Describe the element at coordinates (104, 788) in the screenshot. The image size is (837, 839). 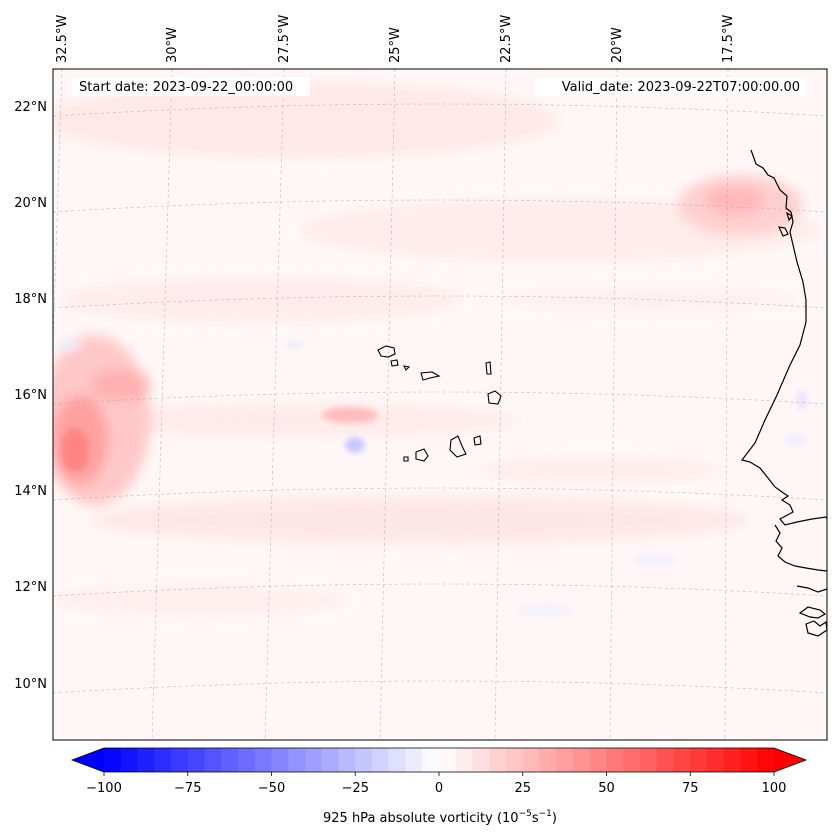
I see `colorbar-tick-label: −100` at that location.